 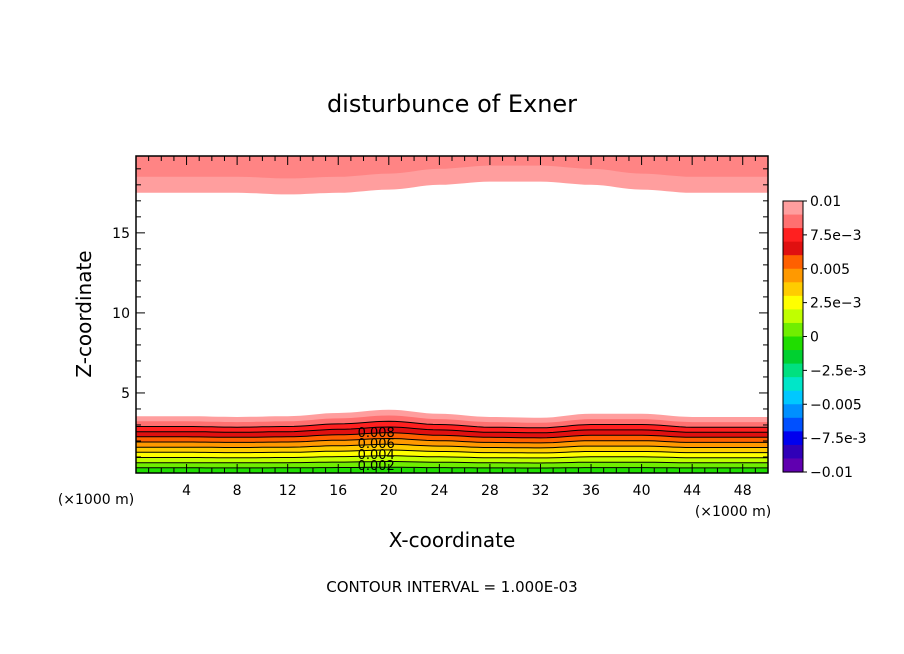 What do you see at coordinates (836, 304) in the screenshot?
I see `colorbar-label: 2.5e−3` at bounding box center [836, 304].